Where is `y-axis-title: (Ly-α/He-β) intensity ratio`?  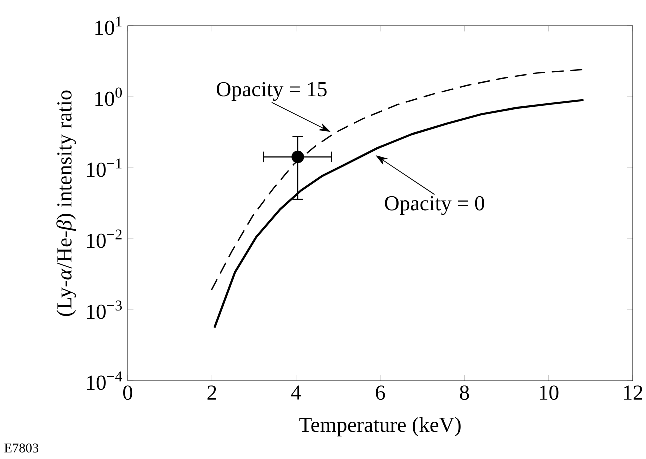
y-axis-title: (Ly-α/He-β) intensity ratio is located at coordinates (66, 203).